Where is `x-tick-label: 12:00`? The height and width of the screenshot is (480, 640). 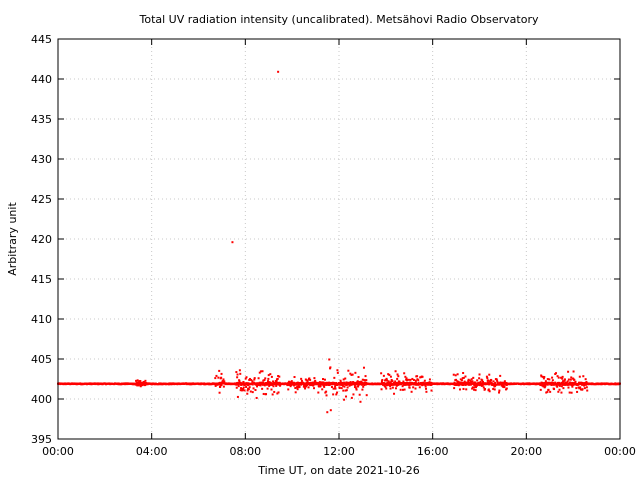
x-tick-label: 12:00 is located at coordinates (339, 451).